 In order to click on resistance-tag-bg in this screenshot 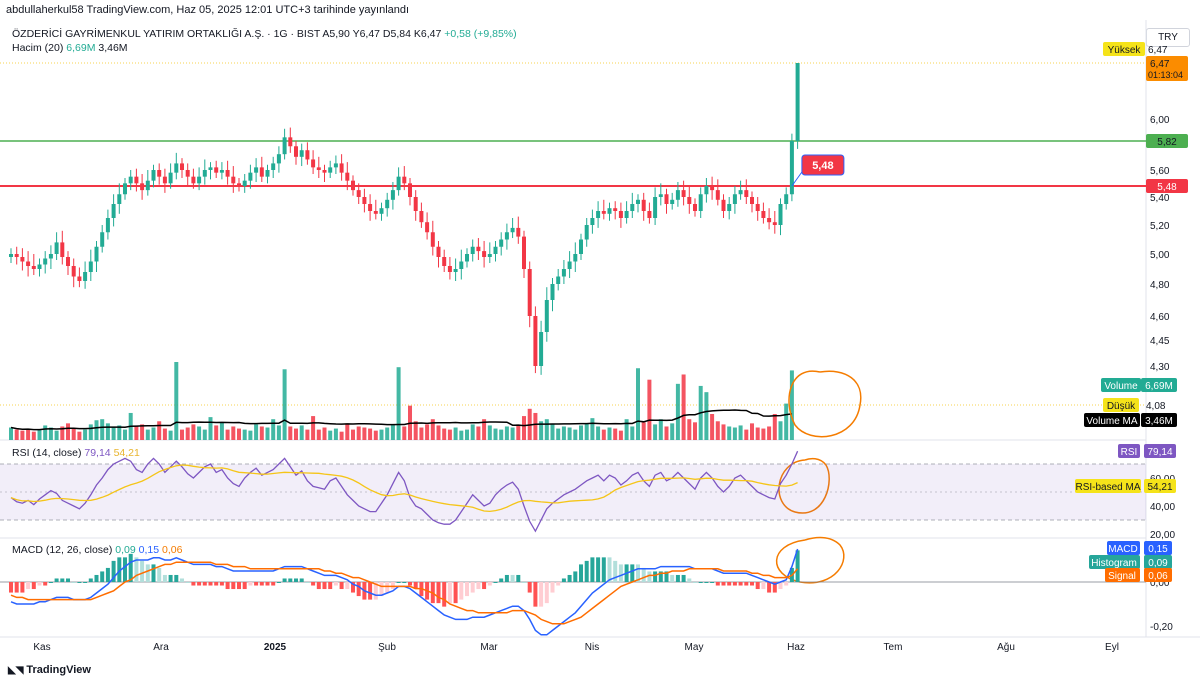, I will do `click(1167, 186)`.